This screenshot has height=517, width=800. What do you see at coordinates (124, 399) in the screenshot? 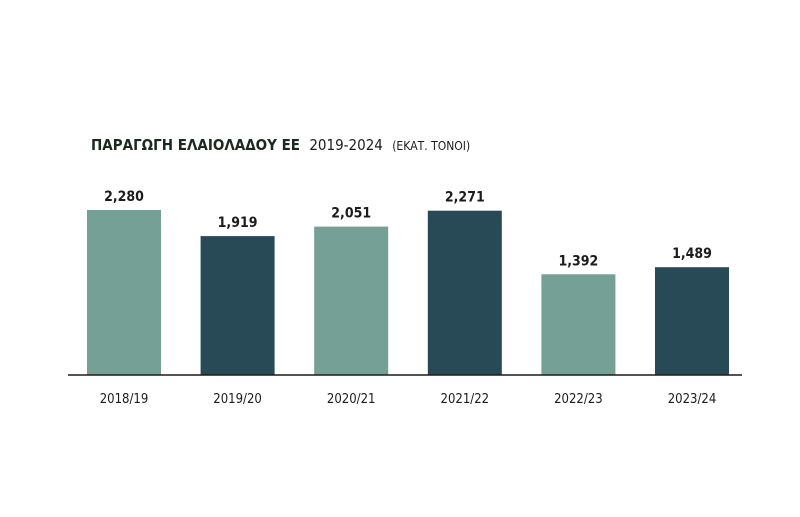
I see `category-label-2018-19: 2018/19` at bounding box center [124, 399].